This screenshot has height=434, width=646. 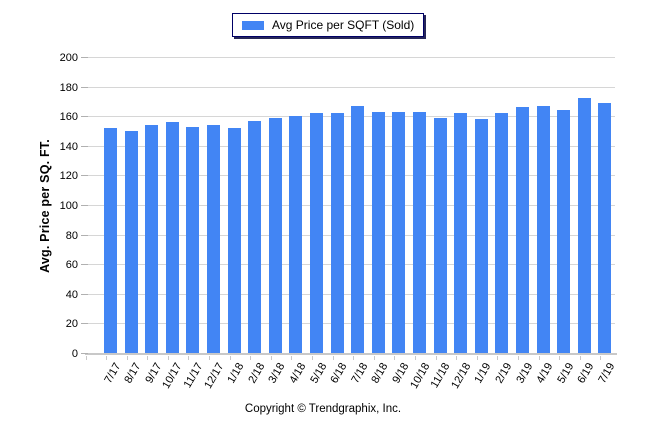 What do you see at coordinates (351, 354) in the screenshot?
I see `x-axis-line` at bounding box center [351, 354].